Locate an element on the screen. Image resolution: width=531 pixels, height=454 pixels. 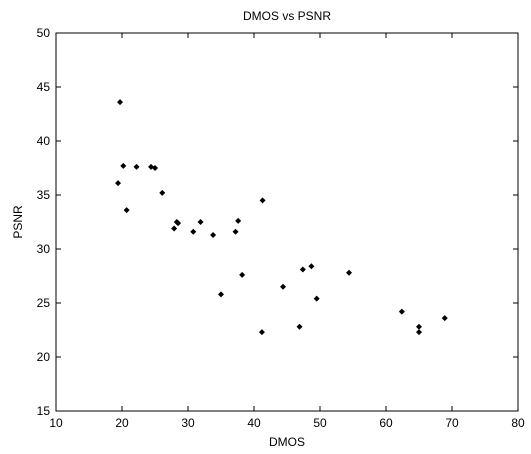
y-tick-label: 35 is located at coordinates (44, 195).